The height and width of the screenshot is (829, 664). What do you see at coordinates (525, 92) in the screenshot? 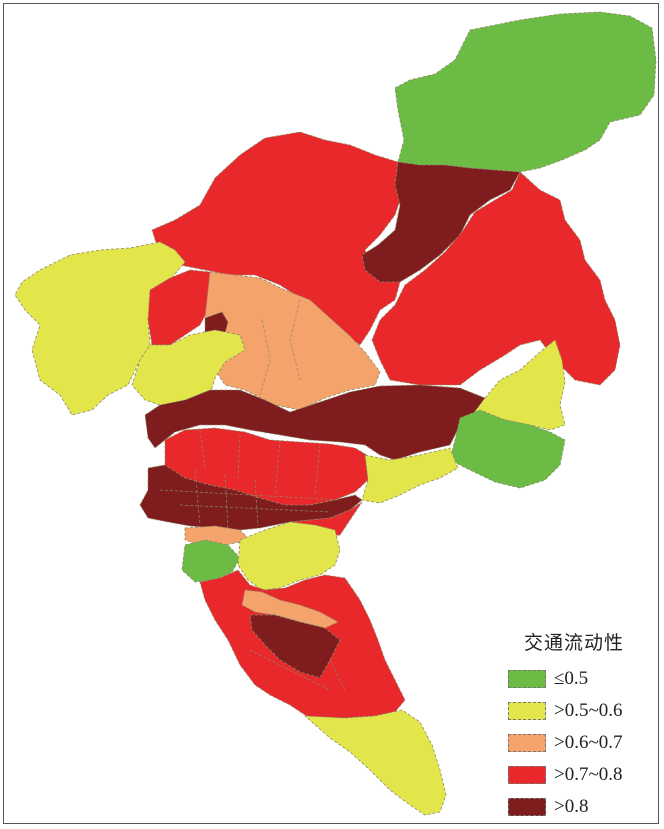
I see `region-northeast-green` at bounding box center [525, 92].